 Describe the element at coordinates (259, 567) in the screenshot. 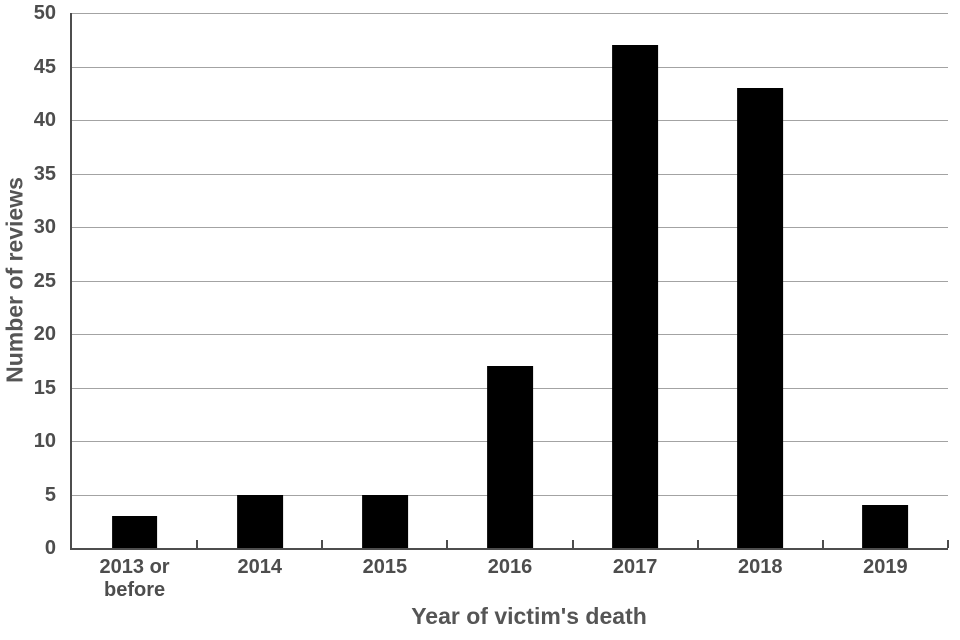

I see `x-category-label: 2014` at that location.